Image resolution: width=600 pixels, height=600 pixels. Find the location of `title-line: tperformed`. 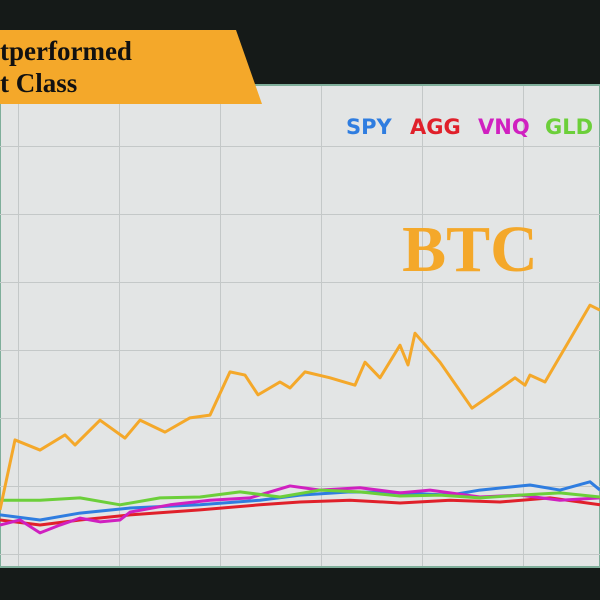

title-line: tperformed is located at coordinates (66, 51).